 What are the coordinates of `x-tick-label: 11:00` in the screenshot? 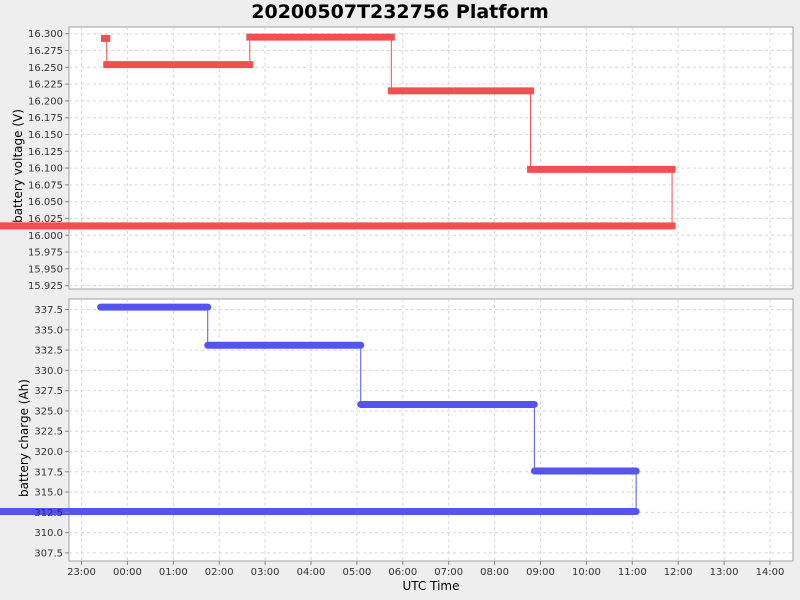 It's located at (632, 572).